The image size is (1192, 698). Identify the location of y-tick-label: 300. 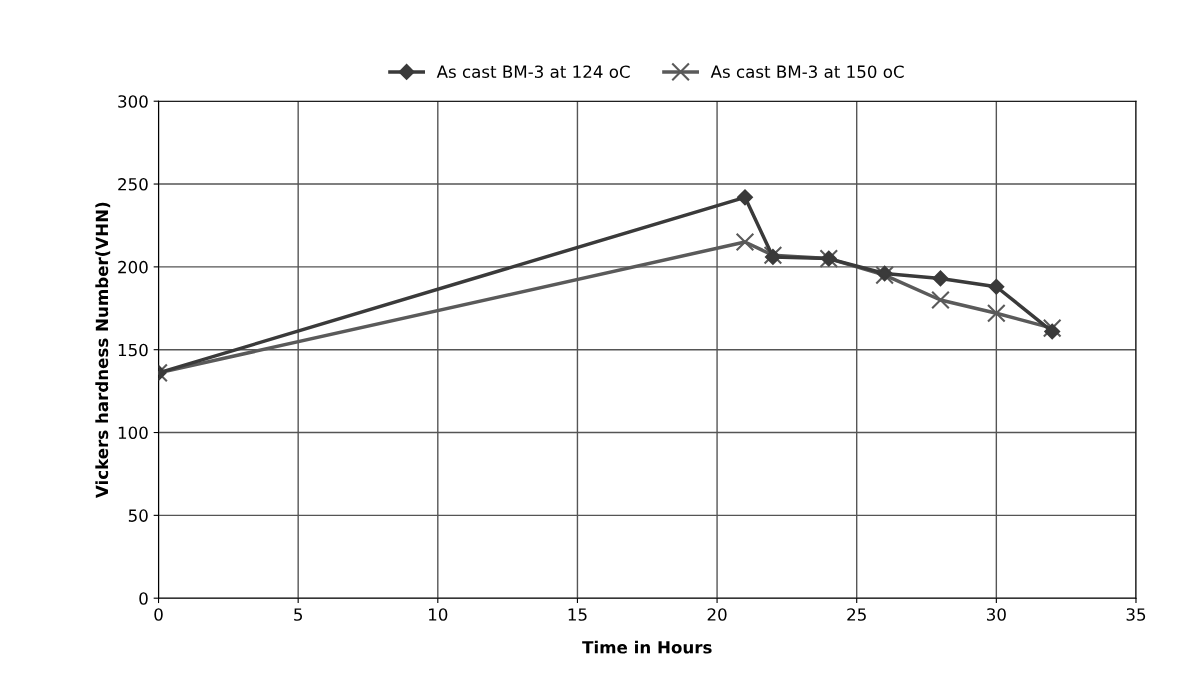
(133, 101).